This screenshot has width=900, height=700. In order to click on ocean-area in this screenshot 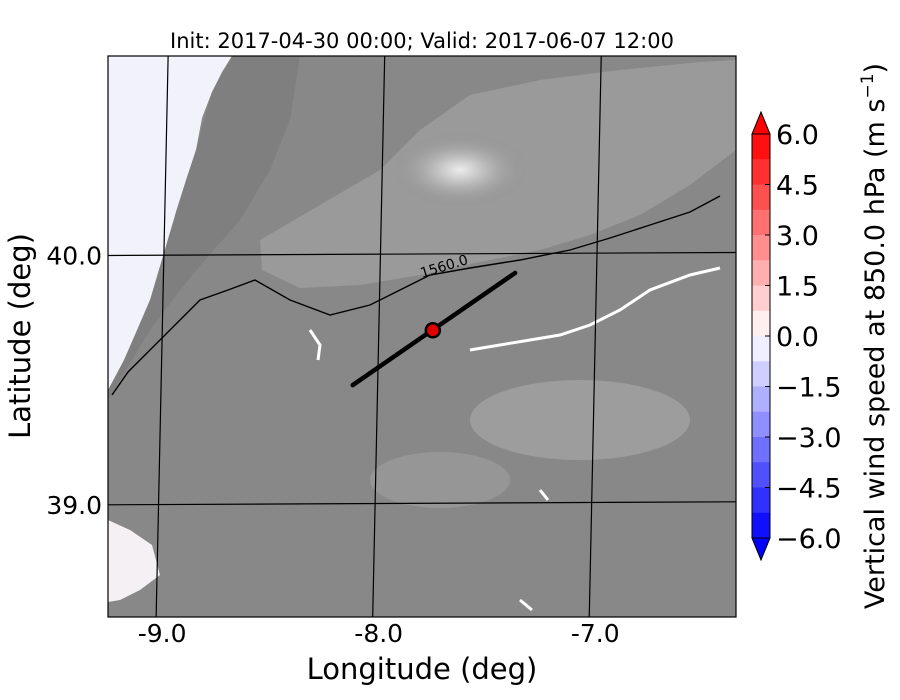, I will do `click(170, 223)`.